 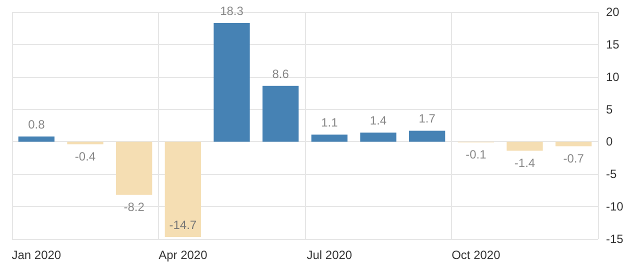 I want to click on y-tick-label: 15, so click(x=613, y=44).